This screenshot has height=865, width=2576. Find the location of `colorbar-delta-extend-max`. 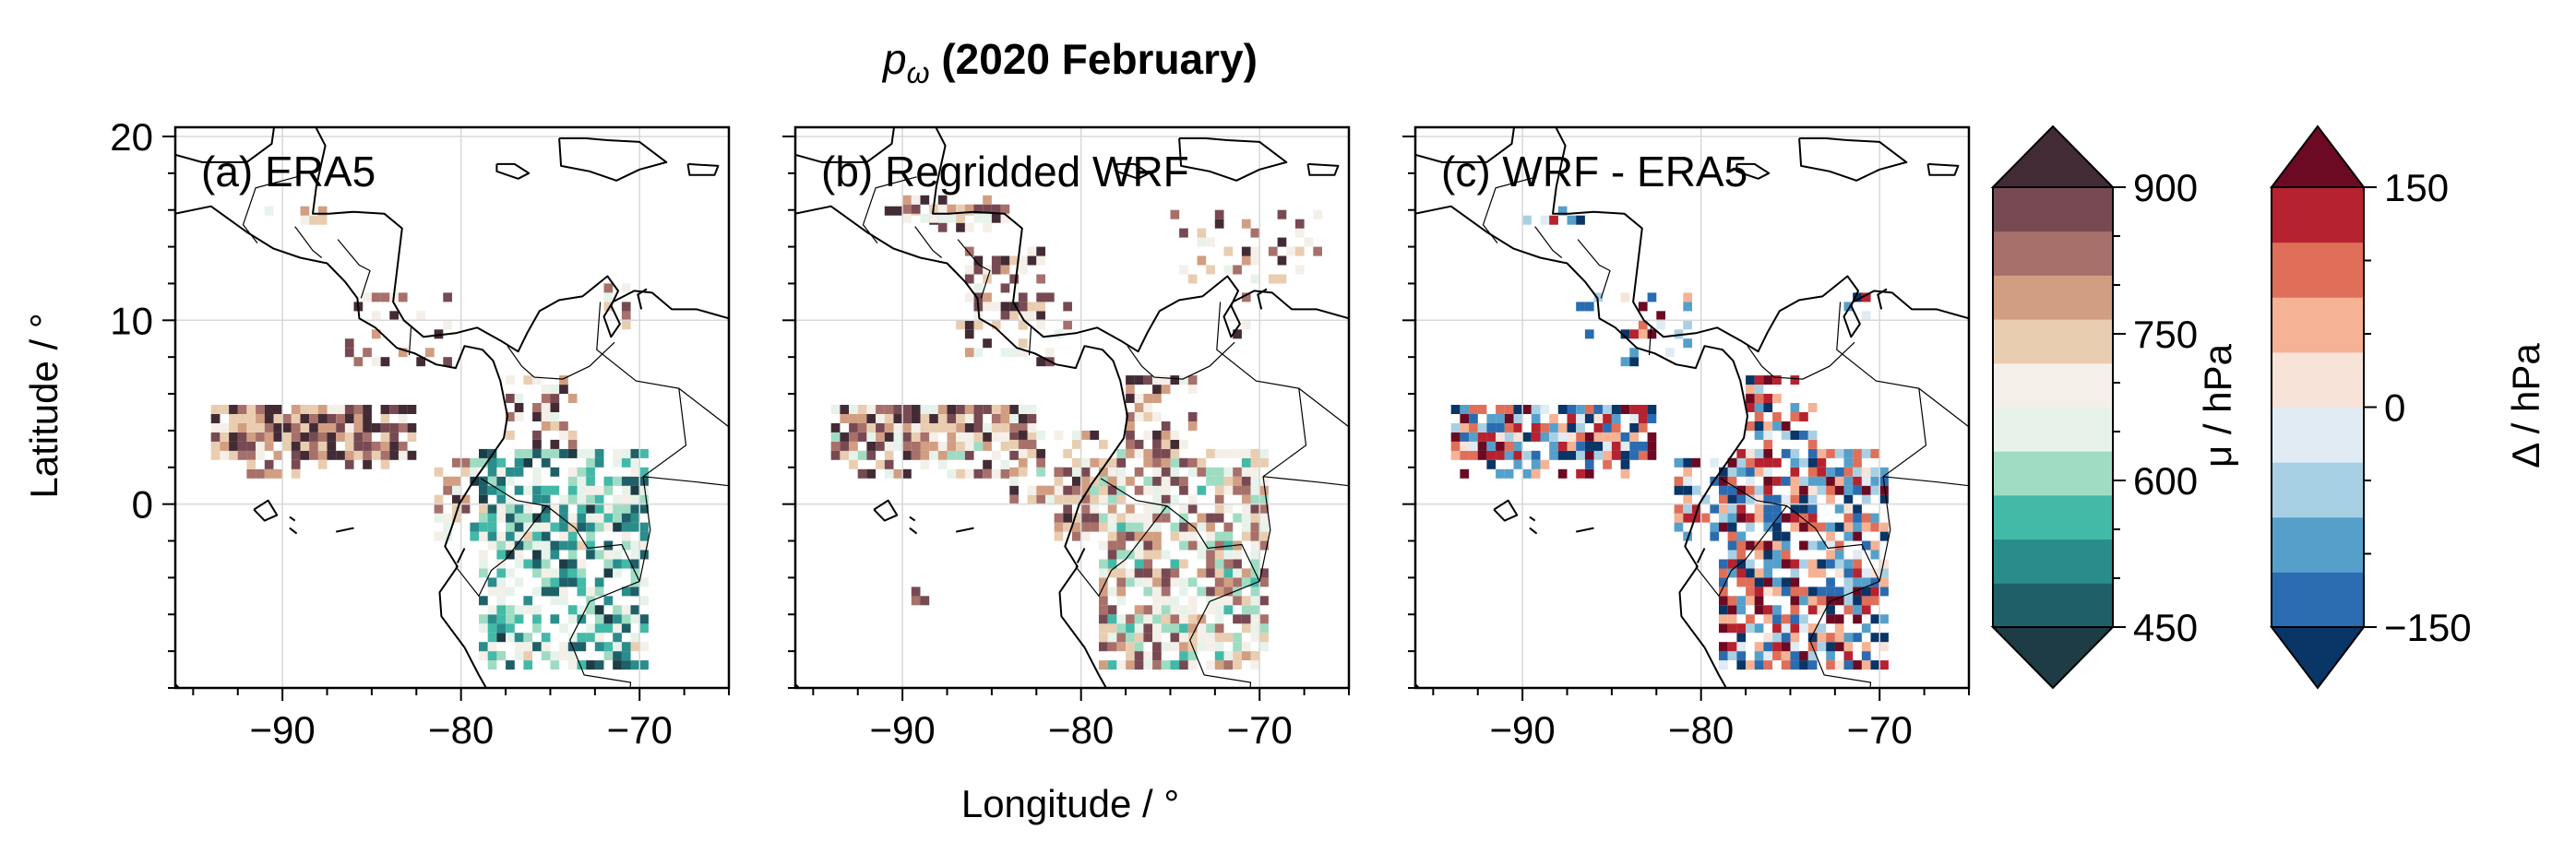

colorbar-delta-extend-max is located at coordinates (2318, 156).